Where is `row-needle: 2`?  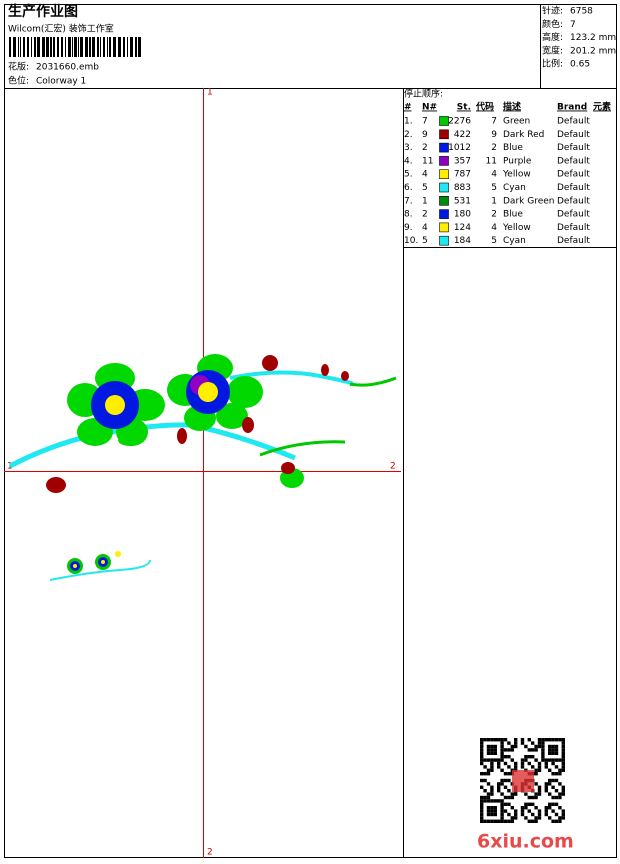 row-needle: 2 is located at coordinates (425, 215).